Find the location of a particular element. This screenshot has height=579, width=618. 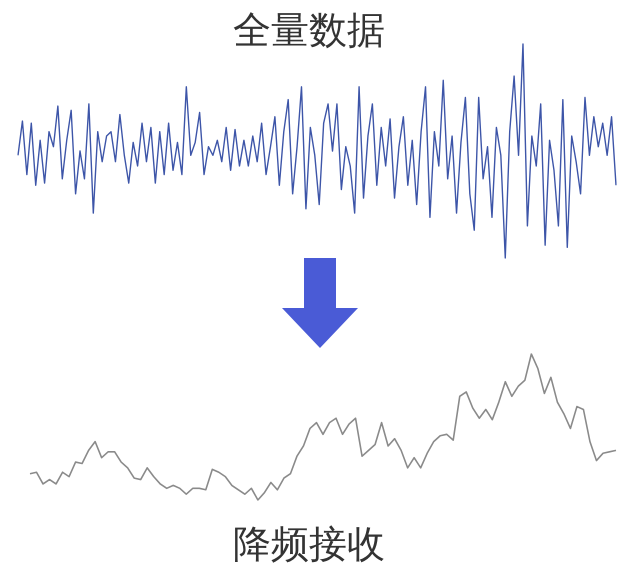

text: 降频接收 is located at coordinates (309, 544).